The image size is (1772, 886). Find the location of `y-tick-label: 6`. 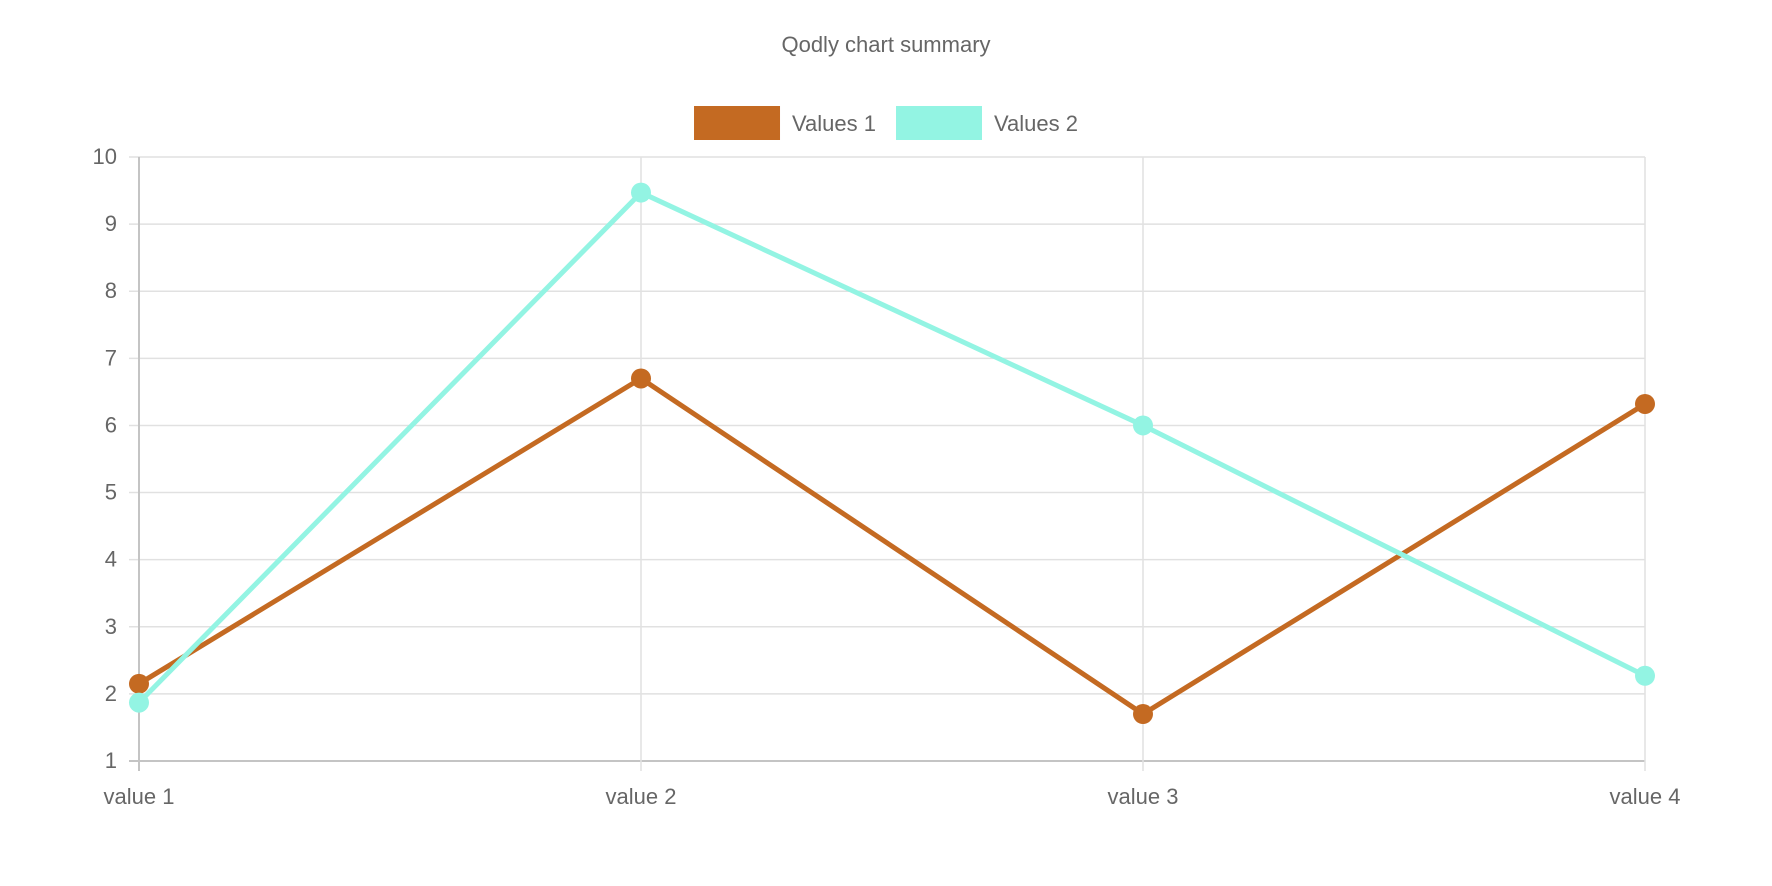

y-tick-label: 6 is located at coordinates (111, 424).